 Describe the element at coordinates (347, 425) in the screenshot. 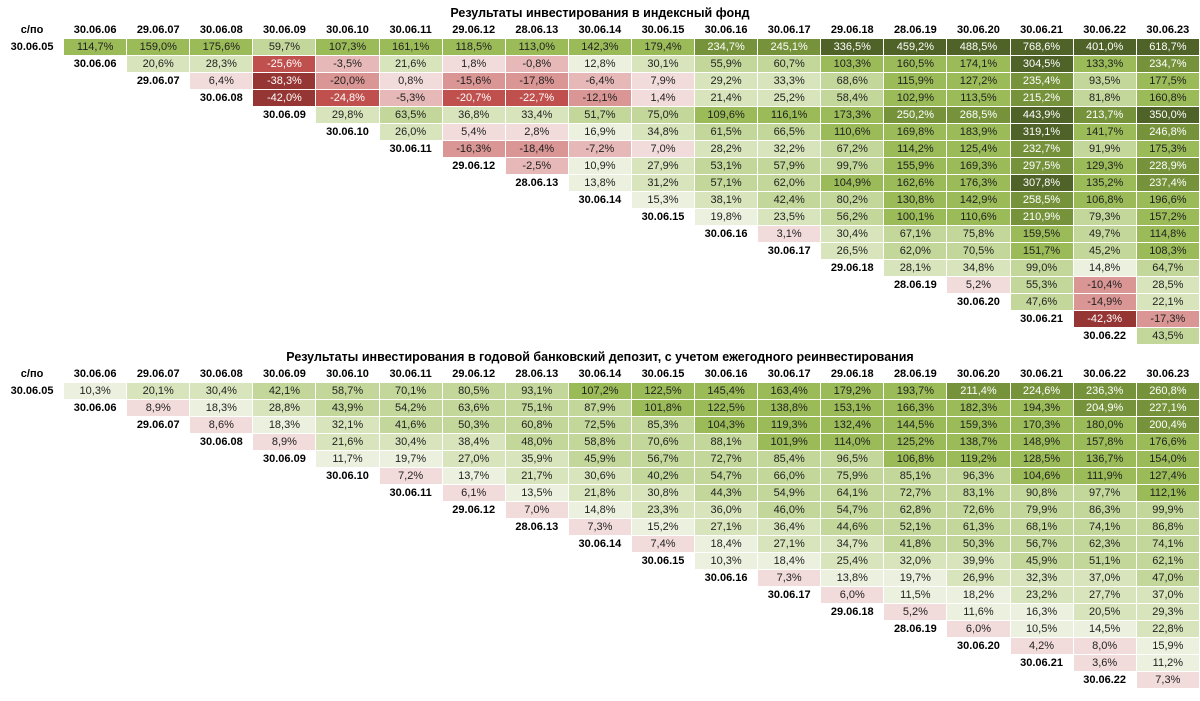

I see `return-value-cell: 32,1%` at that location.